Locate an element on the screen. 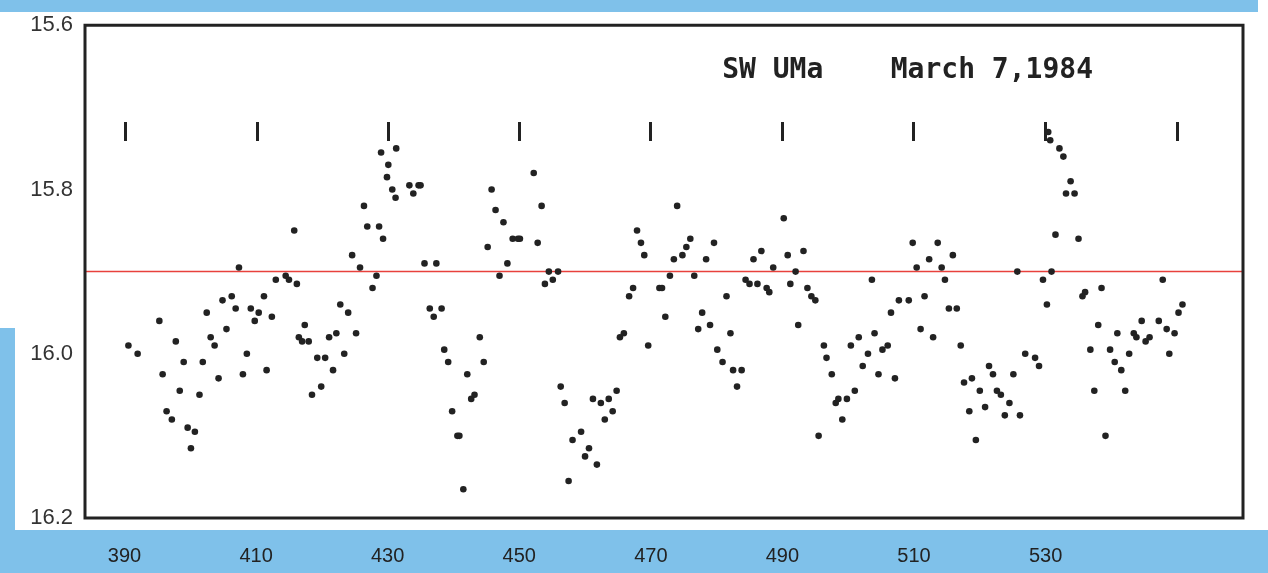  text: SW UMa March 7,1984 is located at coordinates (907, 69).